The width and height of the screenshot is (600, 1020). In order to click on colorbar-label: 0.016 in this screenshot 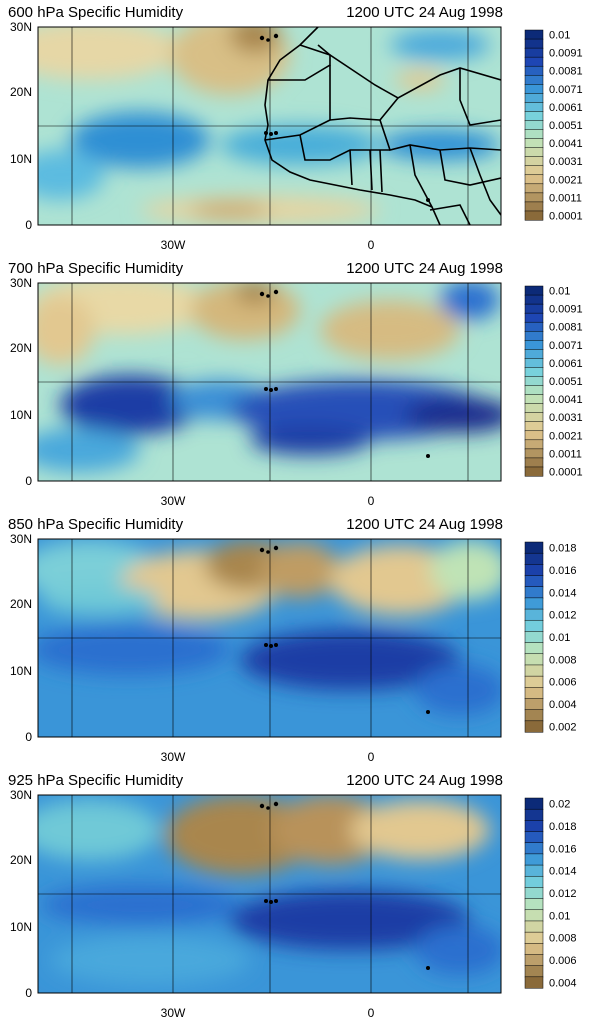, I will do `click(563, 571)`.